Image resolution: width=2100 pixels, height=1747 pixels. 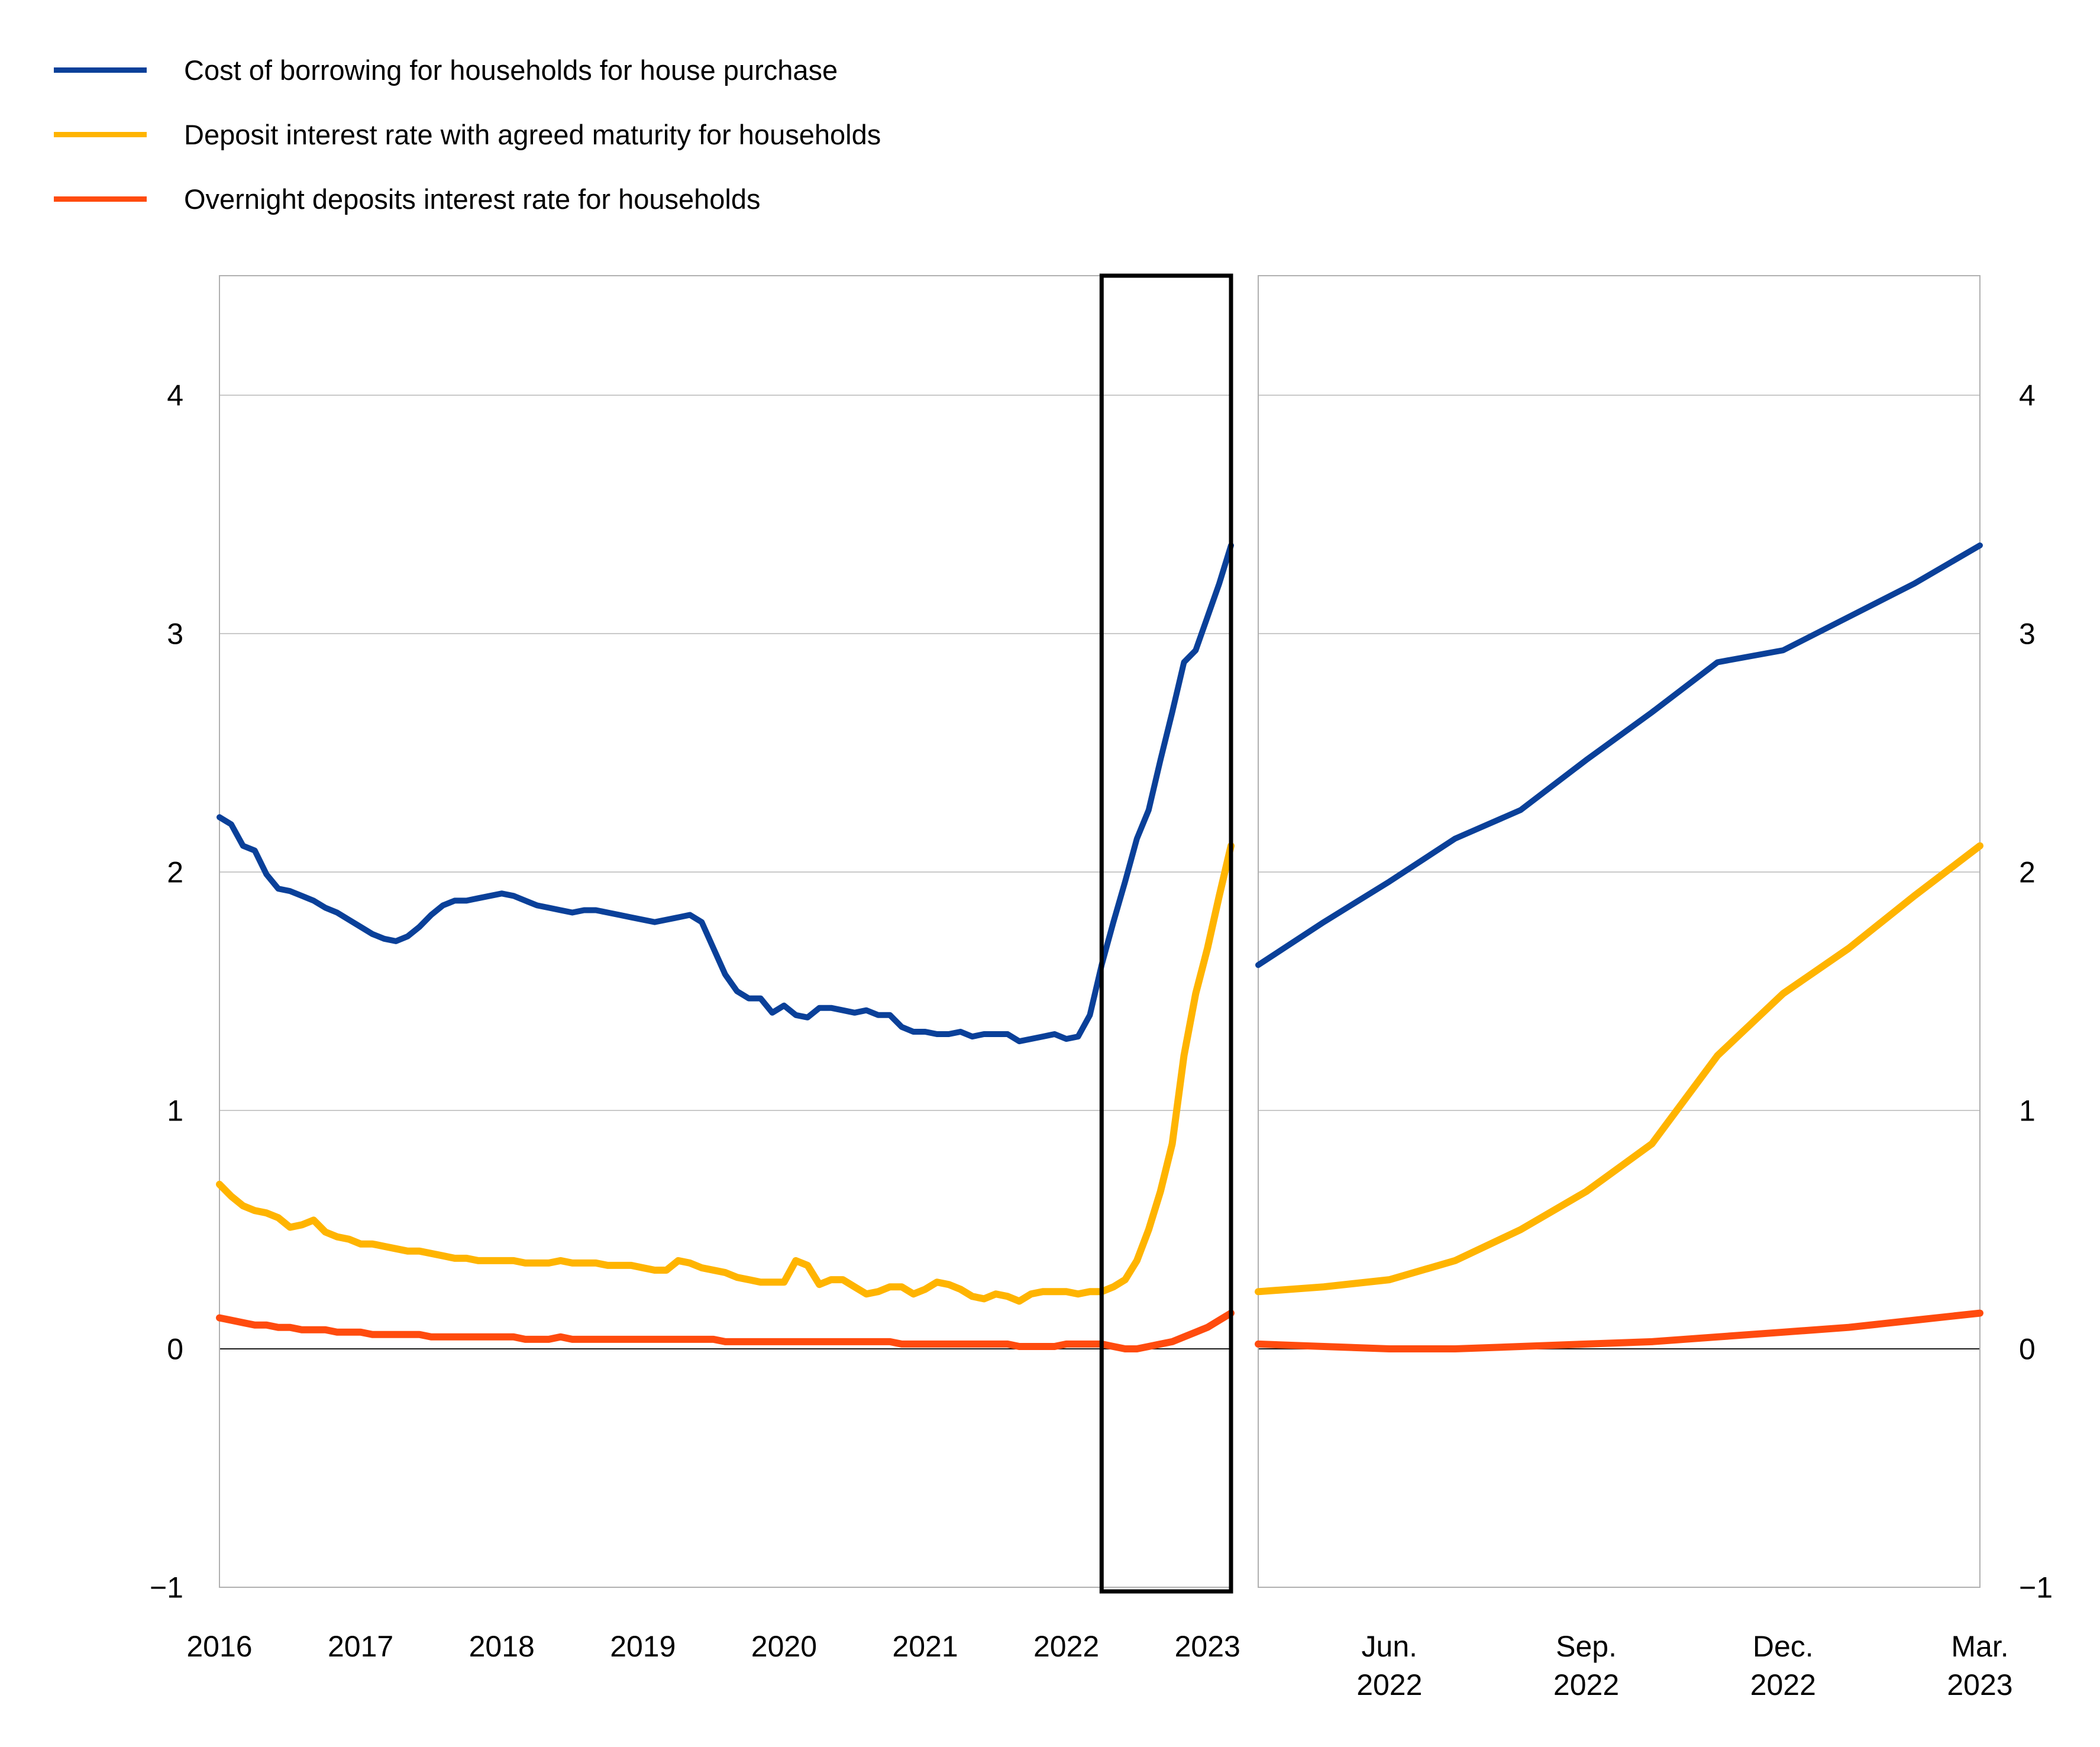 What do you see at coordinates (175, 395) in the screenshot?
I see `y-axis-label-history-4: 4` at bounding box center [175, 395].